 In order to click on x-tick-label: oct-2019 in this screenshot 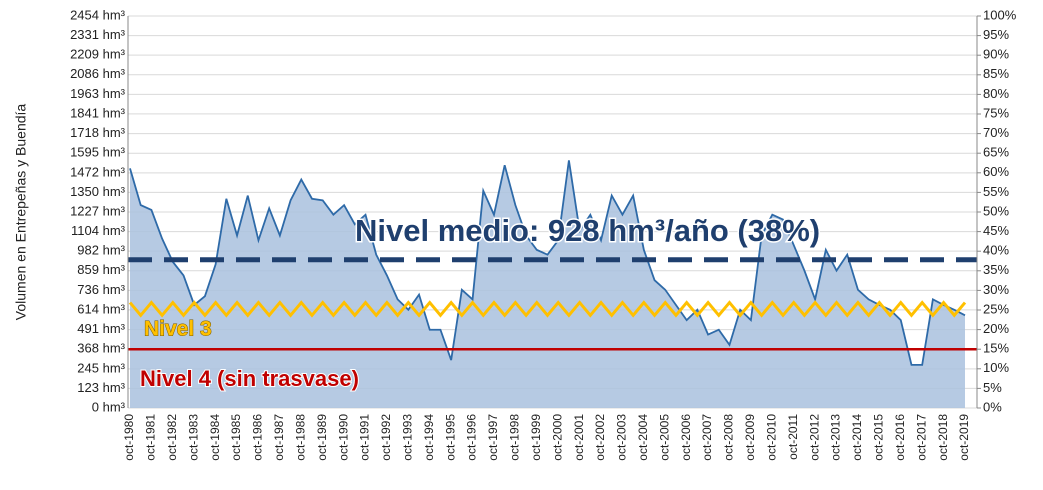, I will do `click(964, 437)`.